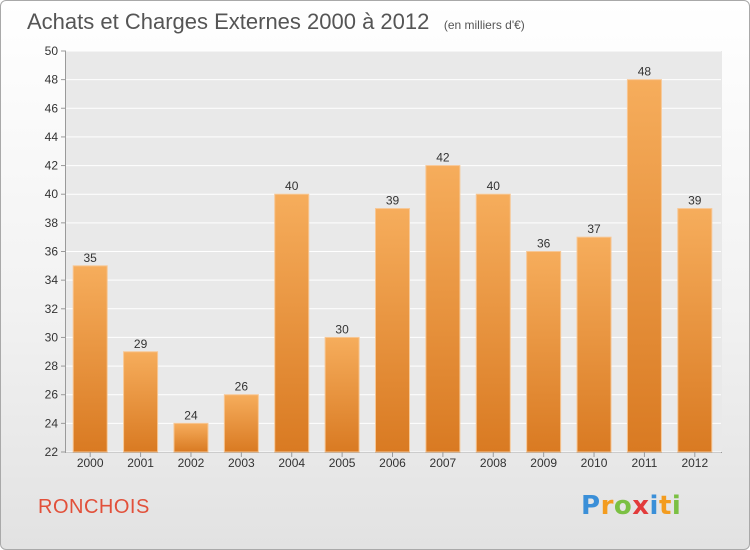  Describe the element at coordinates (544, 244) in the screenshot. I see `value-label: 36` at that location.